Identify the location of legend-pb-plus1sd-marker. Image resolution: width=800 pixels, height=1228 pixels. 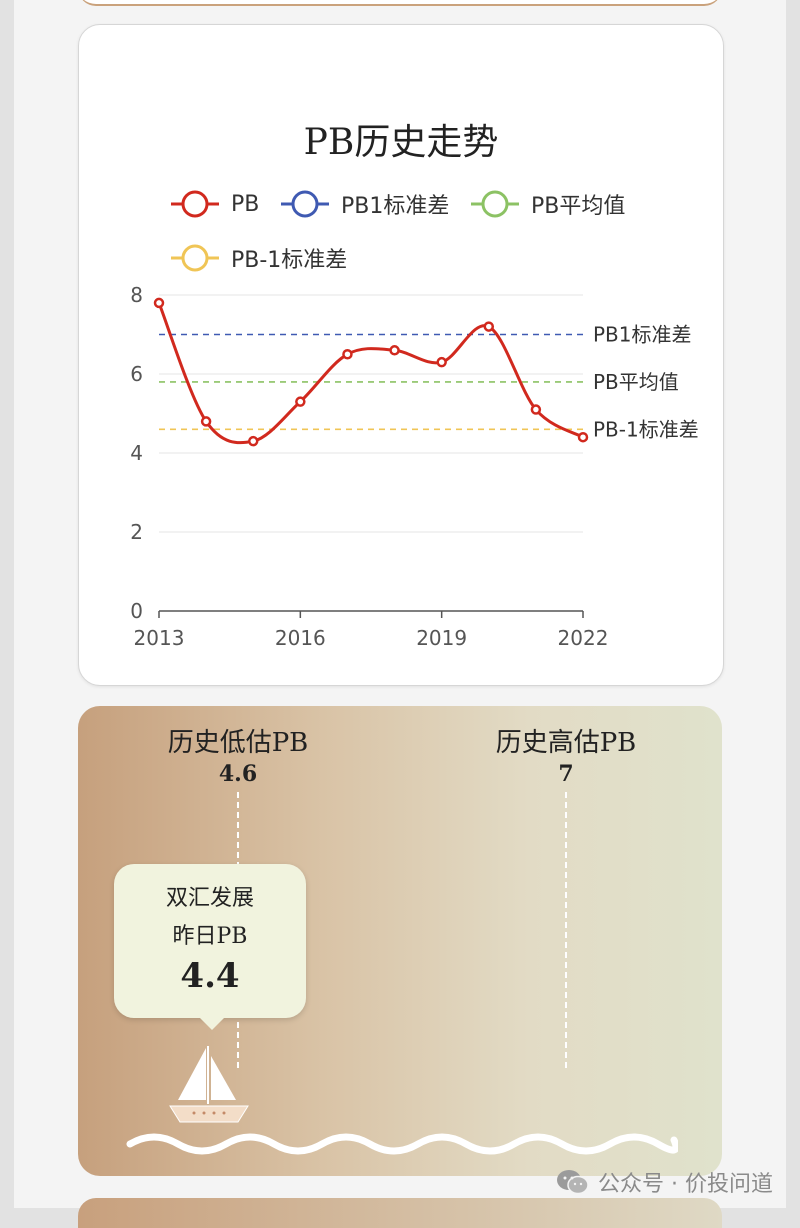
(305, 204).